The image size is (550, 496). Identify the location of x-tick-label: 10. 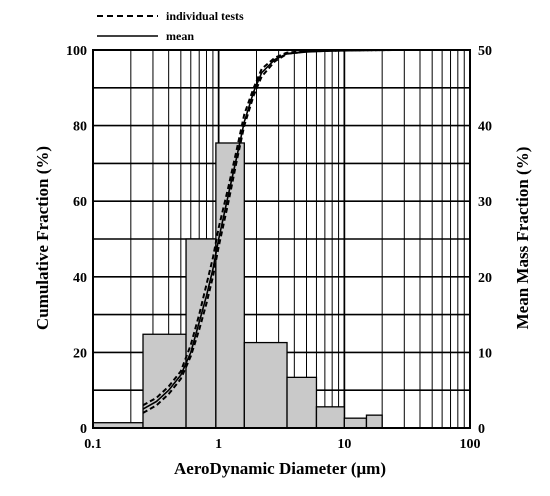
(344, 444).